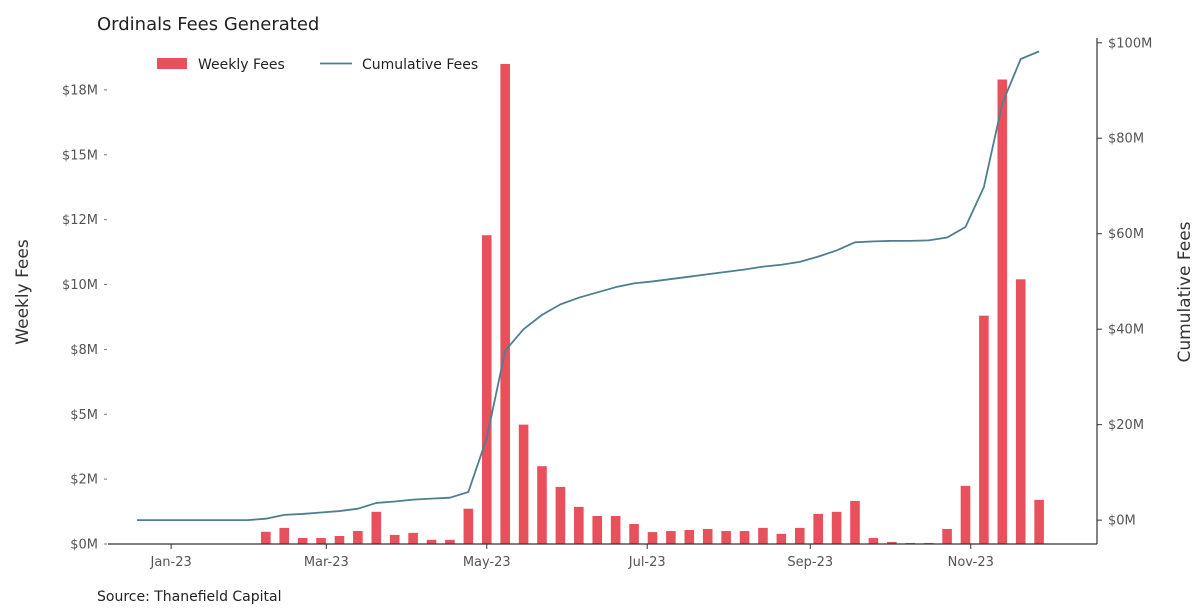 Image resolution: width=1200 pixels, height=608 pixels. I want to click on left-axis-title: Weekly Fees, so click(23, 292).